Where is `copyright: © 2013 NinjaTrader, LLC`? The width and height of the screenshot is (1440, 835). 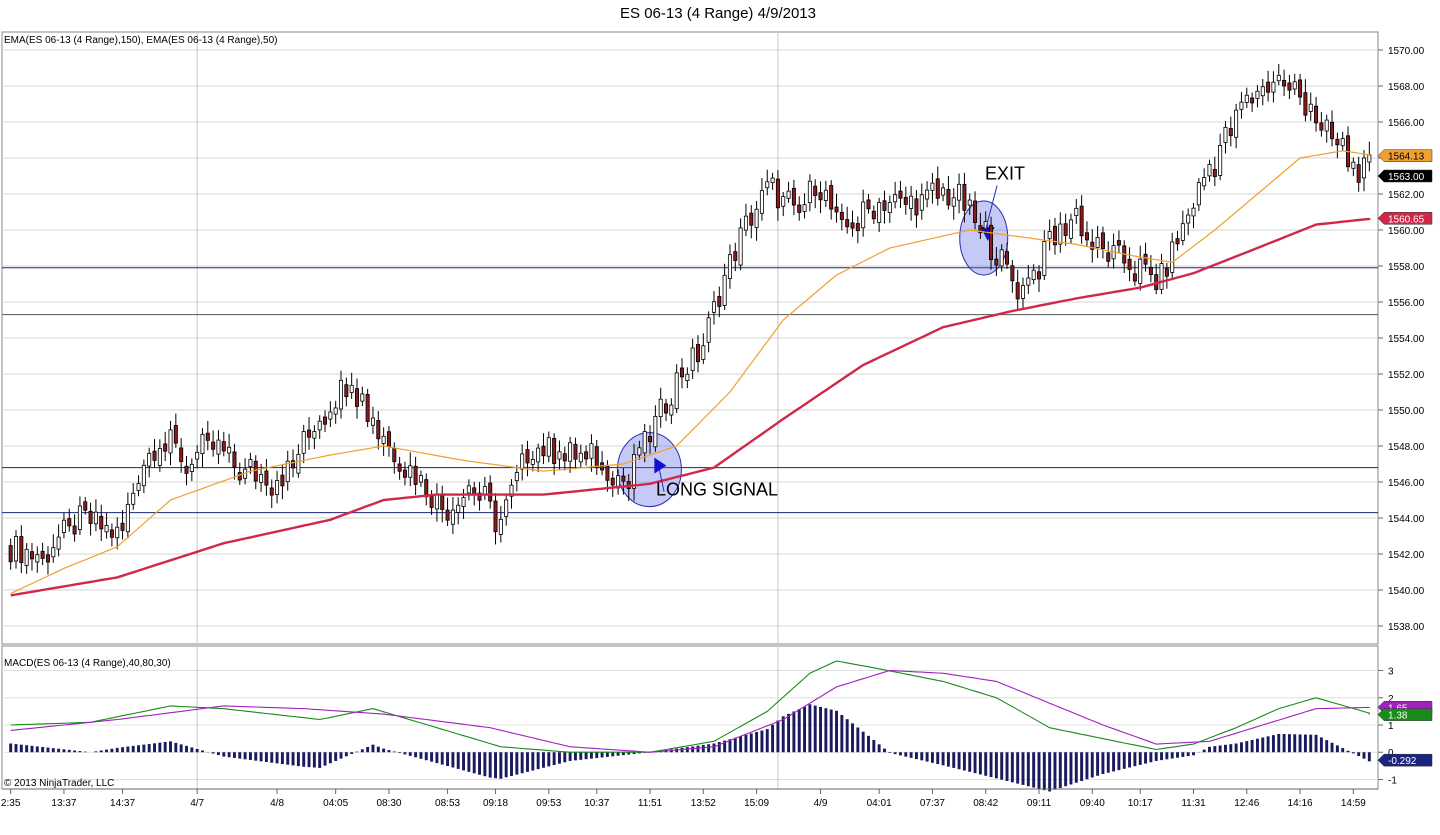
copyright: © 2013 NinjaTrader, LLC is located at coordinates (59, 783).